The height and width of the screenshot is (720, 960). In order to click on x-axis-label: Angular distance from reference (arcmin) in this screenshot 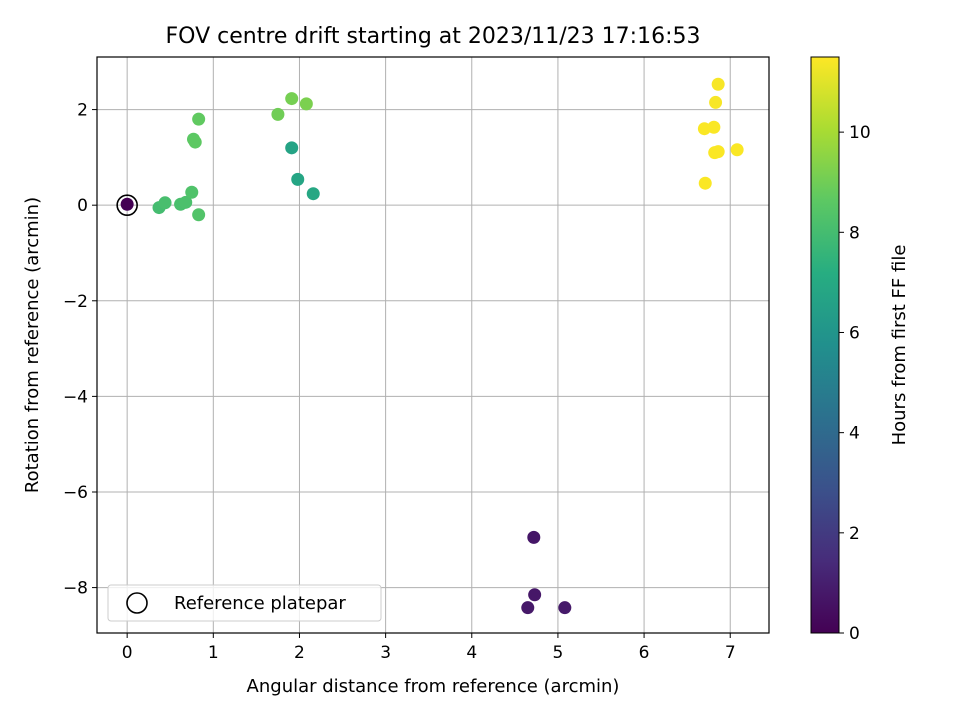, I will do `click(433, 686)`.